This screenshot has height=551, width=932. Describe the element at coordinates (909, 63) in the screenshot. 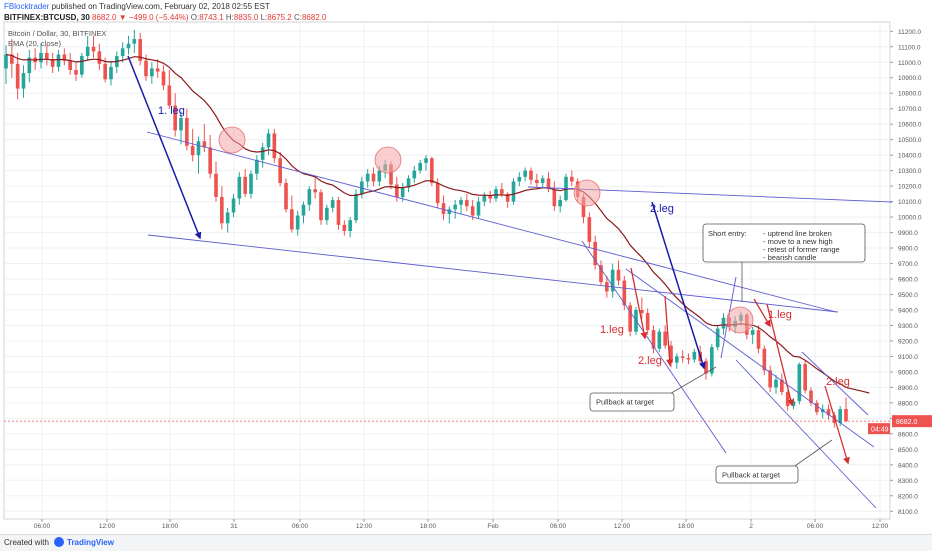

I see `y-tick-label: 11000.0` at that location.